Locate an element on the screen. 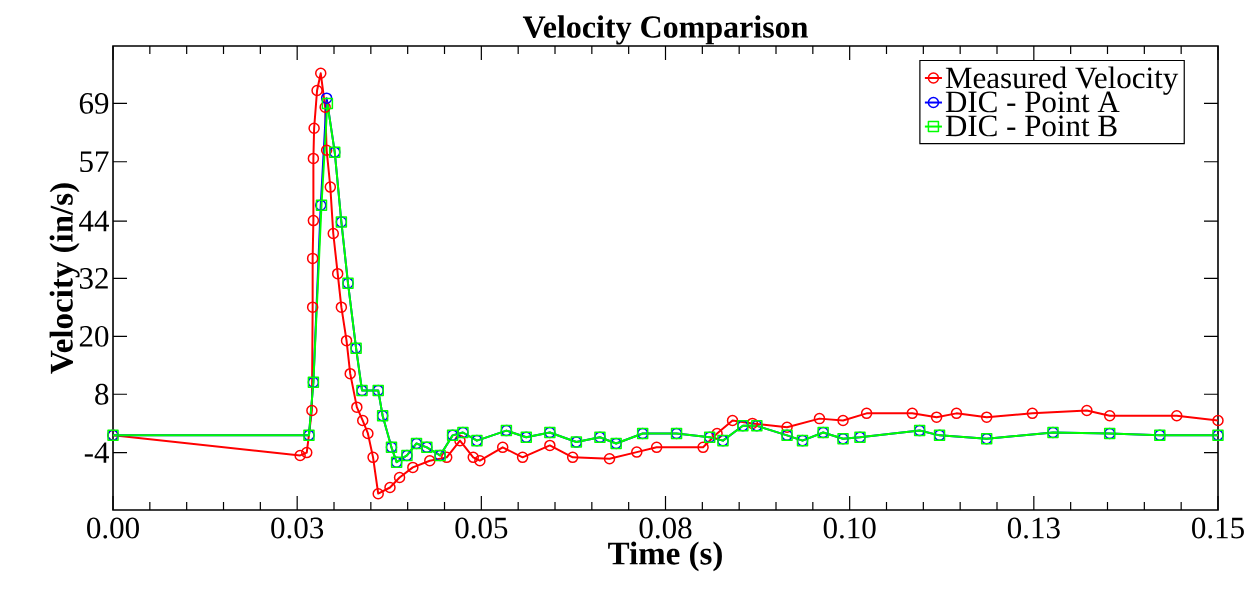 The image size is (1259, 610). y-axis-title: Velocity (in/s) is located at coordinates (64, 278).